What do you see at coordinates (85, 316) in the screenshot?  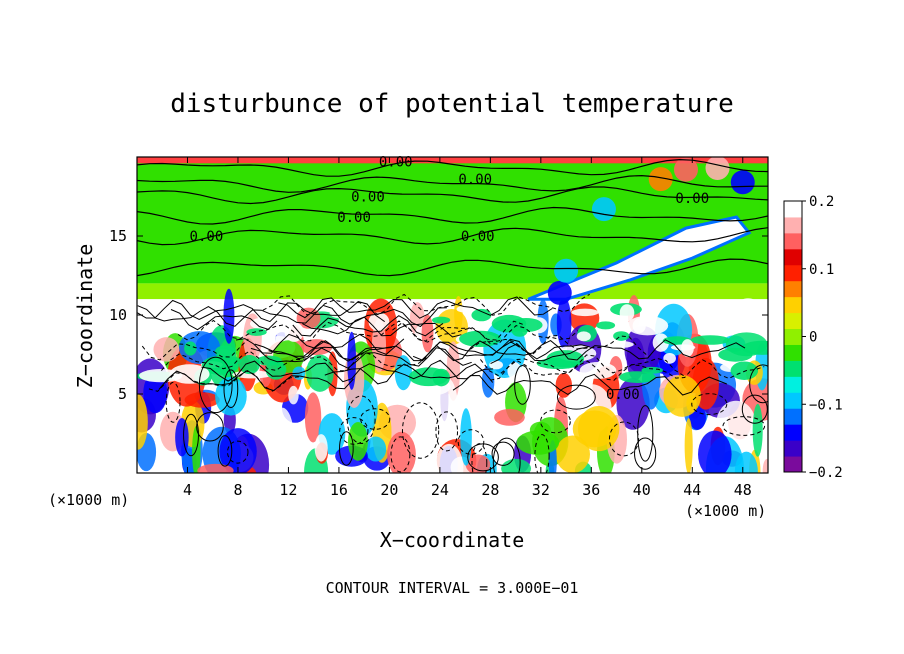 I see `y-axis-label: Z−coordinate` at bounding box center [85, 316].